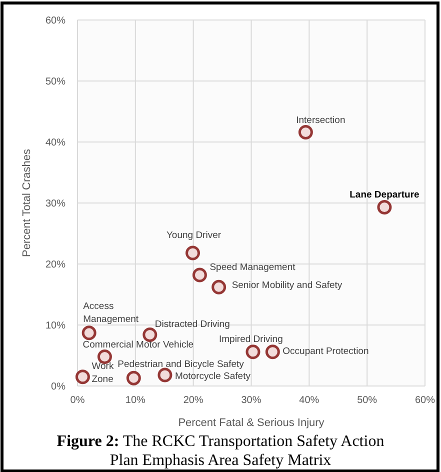 The height and width of the screenshot is (472, 441). I want to click on y-tick-label: 40%, so click(55, 143).